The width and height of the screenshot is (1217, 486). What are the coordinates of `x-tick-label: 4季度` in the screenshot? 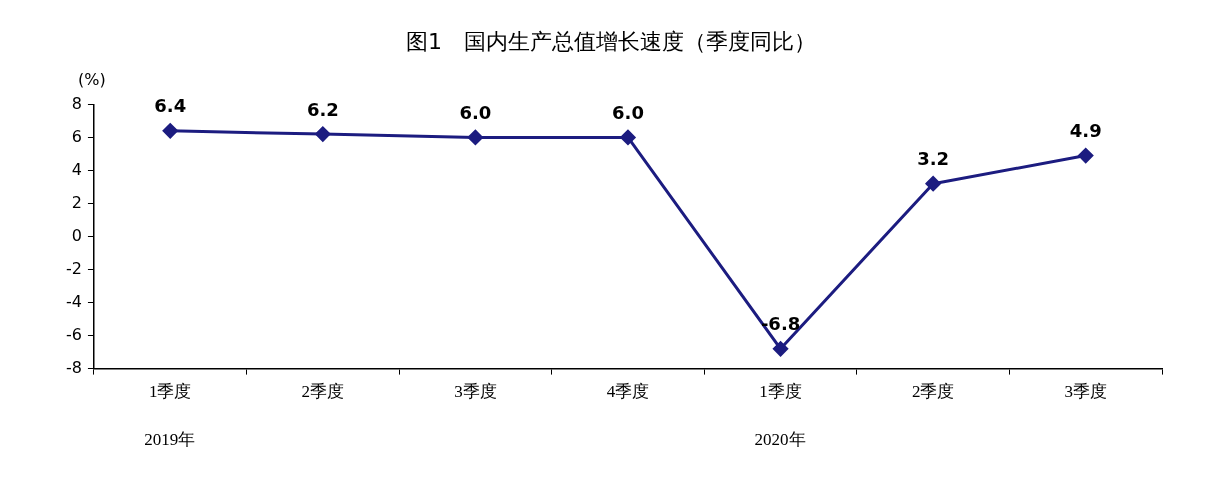 It's located at (628, 392).